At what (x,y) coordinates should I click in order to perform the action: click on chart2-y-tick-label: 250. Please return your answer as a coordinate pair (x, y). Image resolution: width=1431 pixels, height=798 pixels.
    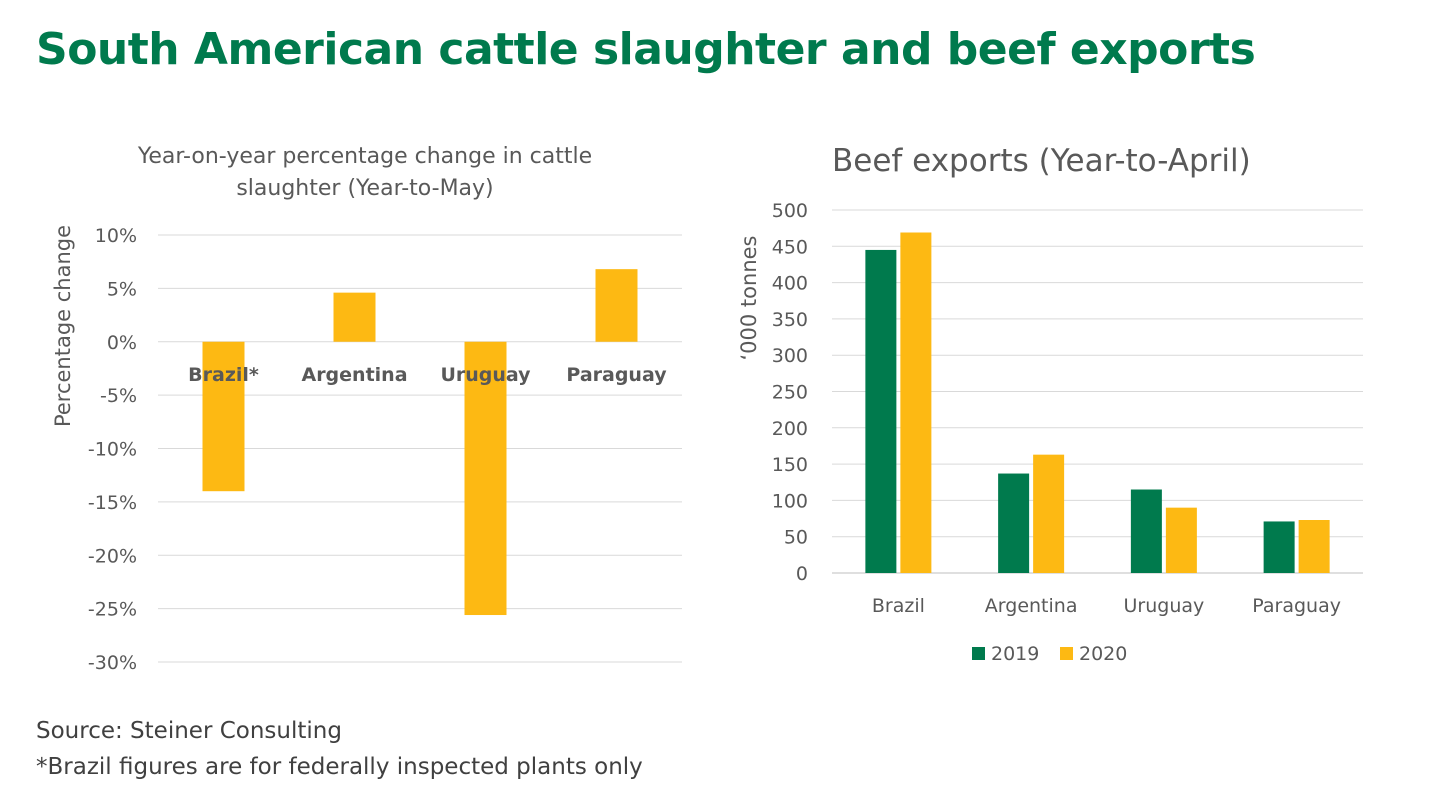
    Looking at the image, I should click on (790, 393).